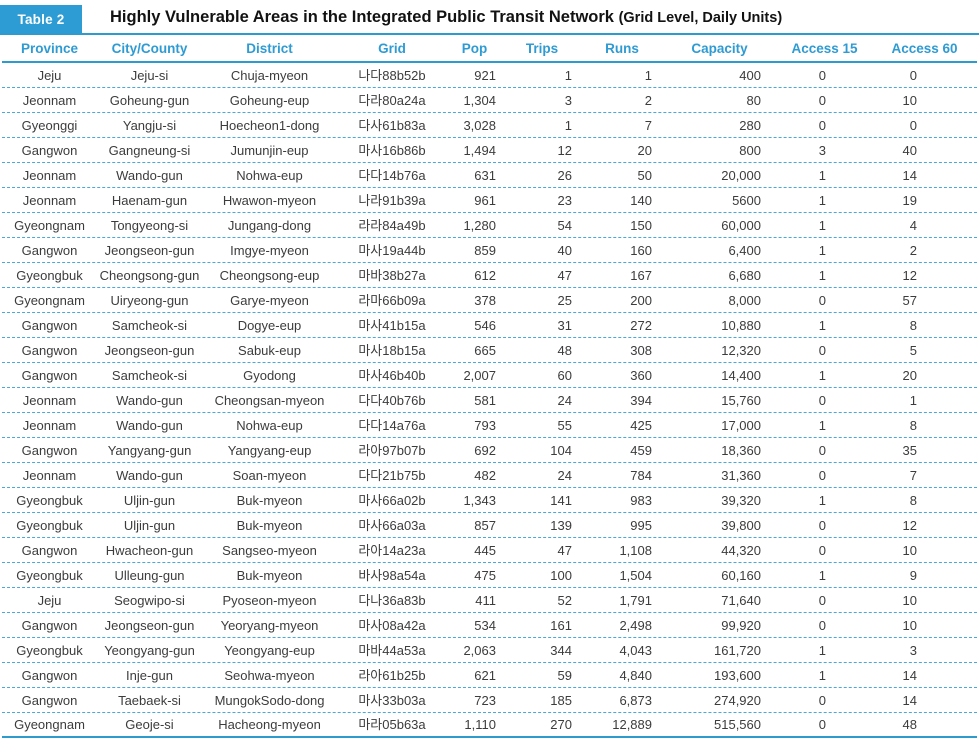 The height and width of the screenshot is (753, 979). What do you see at coordinates (561, 724) in the screenshot?
I see `cell-trips: 270` at bounding box center [561, 724].